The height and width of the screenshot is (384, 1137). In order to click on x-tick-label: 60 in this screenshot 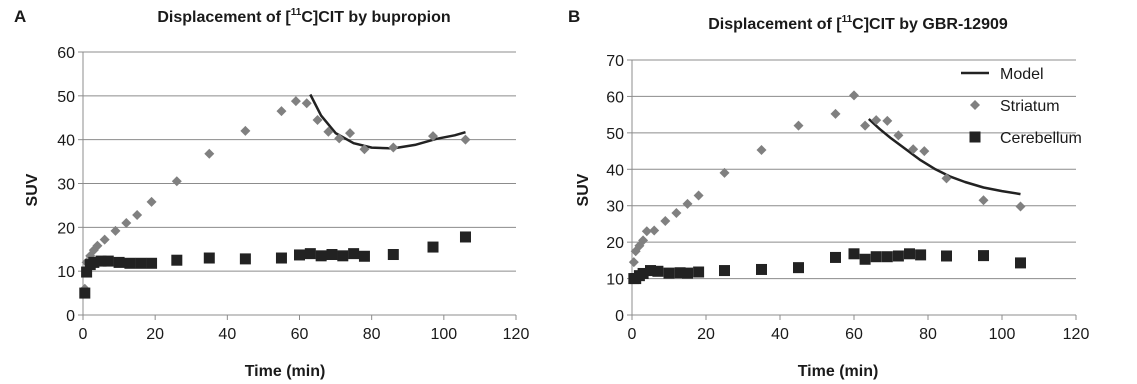, I will do `click(854, 334)`.